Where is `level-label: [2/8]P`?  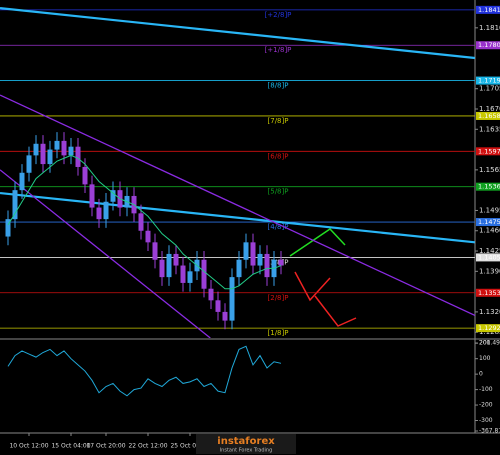
level-label: [2/8]P is located at coordinates (278, 298).